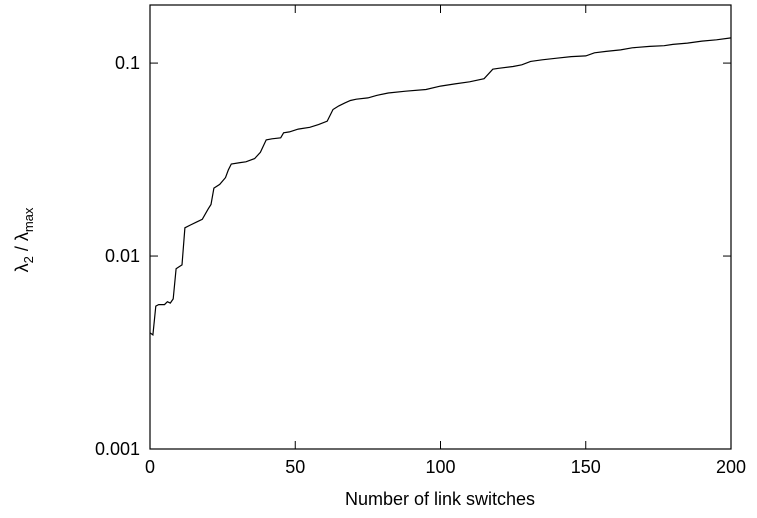  What do you see at coordinates (127, 63) in the screenshot?
I see `y-tick-label: 0.1` at bounding box center [127, 63].